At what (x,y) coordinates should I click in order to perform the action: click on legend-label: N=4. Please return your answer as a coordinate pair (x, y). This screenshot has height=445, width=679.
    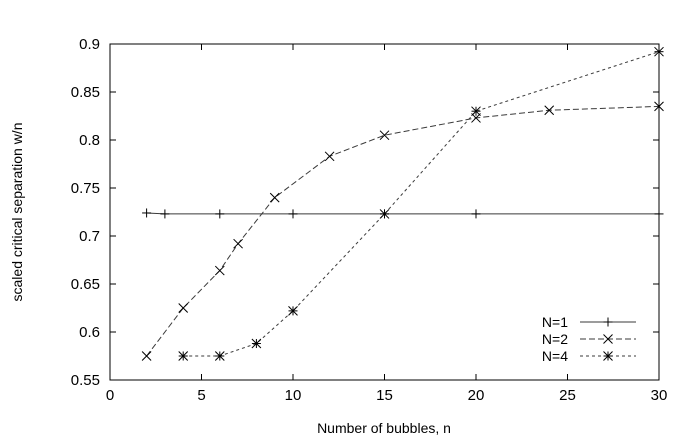
    Looking at the image, I should click on (555, 356).